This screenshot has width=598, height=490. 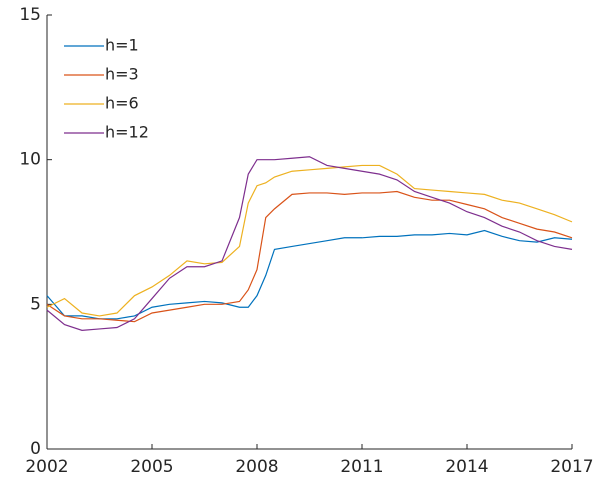 I want to click on y-tick-label: 0, so click(x=35, y=449).